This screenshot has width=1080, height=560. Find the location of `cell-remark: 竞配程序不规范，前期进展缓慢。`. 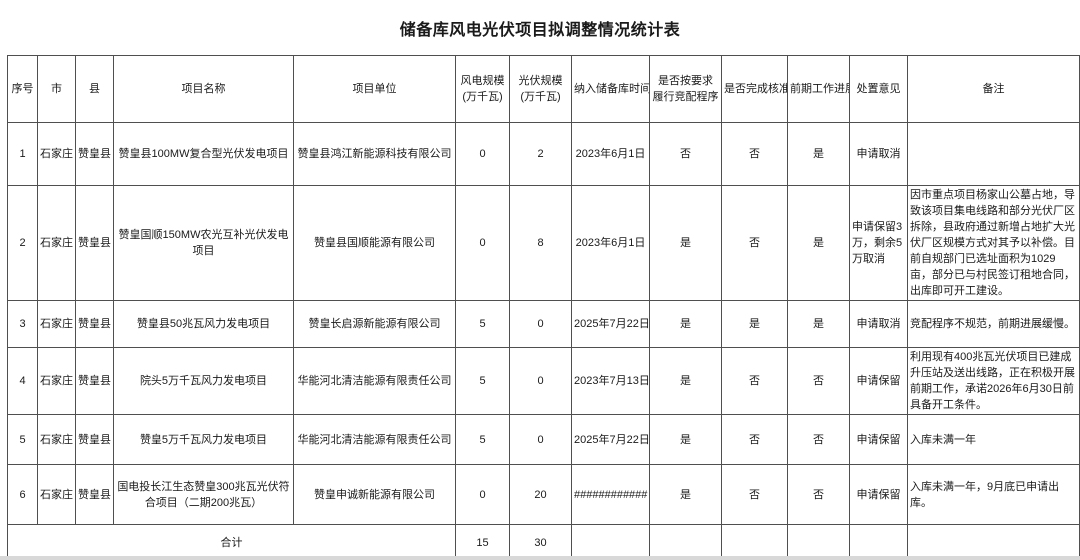

cell-remark: 竞配程序不规范，前期进展缓慢。 is located at coordinates (993, 324).